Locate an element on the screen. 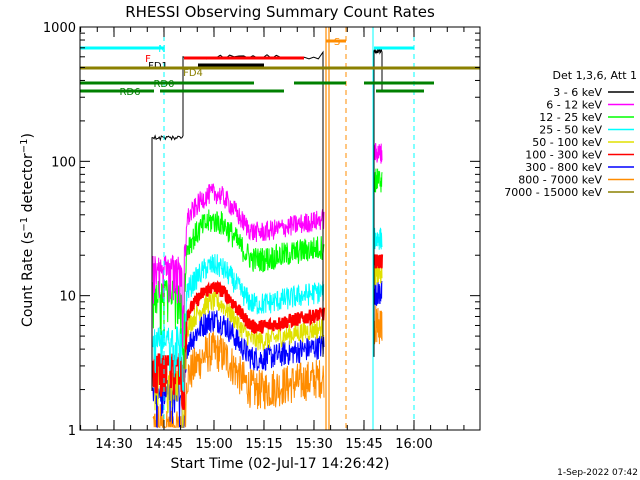 This screenshot has width=640, height=480. flag-label: S is located at coordinates (337, 42).